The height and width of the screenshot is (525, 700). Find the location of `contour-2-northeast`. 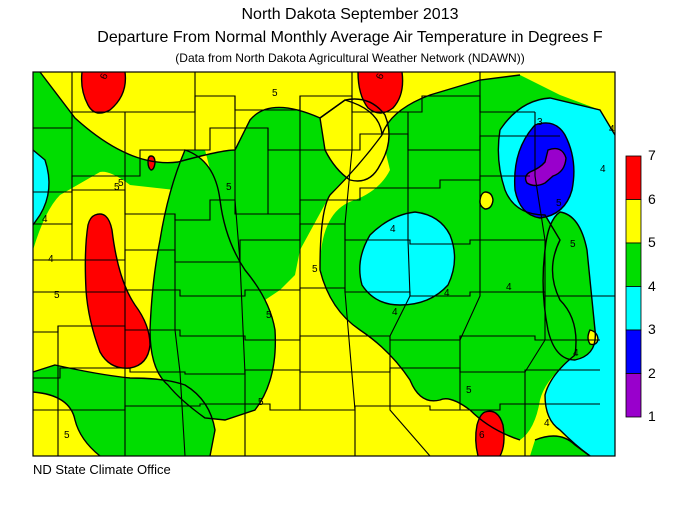

contour-2-northeast is located at coordinates (545, 167).